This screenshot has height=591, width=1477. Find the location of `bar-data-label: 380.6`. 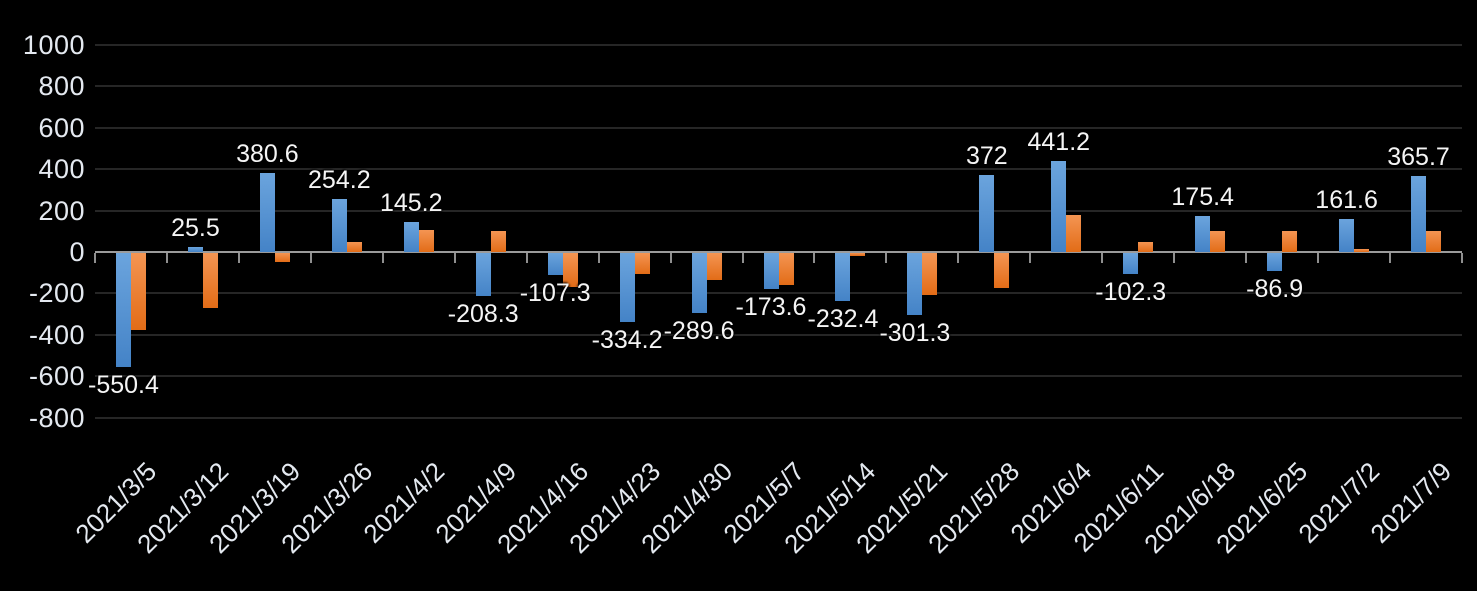

bar-data-label: 380.6 is located at coordinates (267, 154).